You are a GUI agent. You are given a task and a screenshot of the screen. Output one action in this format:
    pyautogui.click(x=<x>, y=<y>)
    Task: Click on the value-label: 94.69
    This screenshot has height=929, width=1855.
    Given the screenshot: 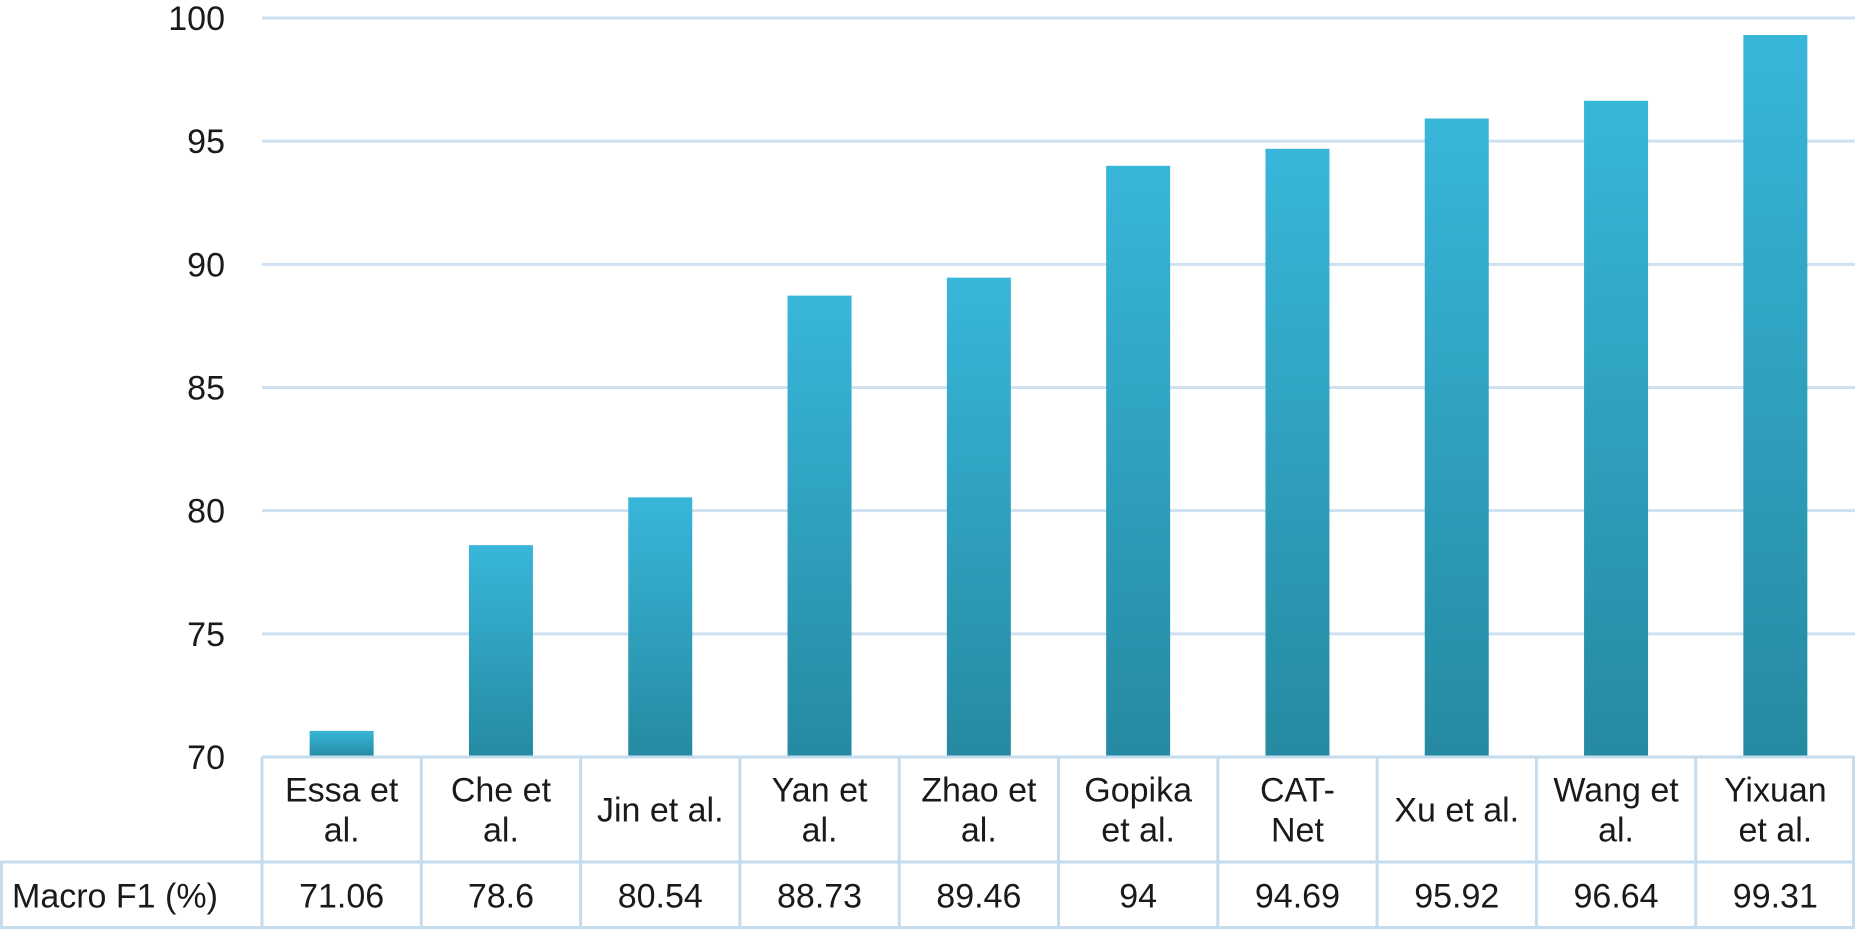 What is the action you would take?
    pyautogui.click(x=1297, y=897)
    